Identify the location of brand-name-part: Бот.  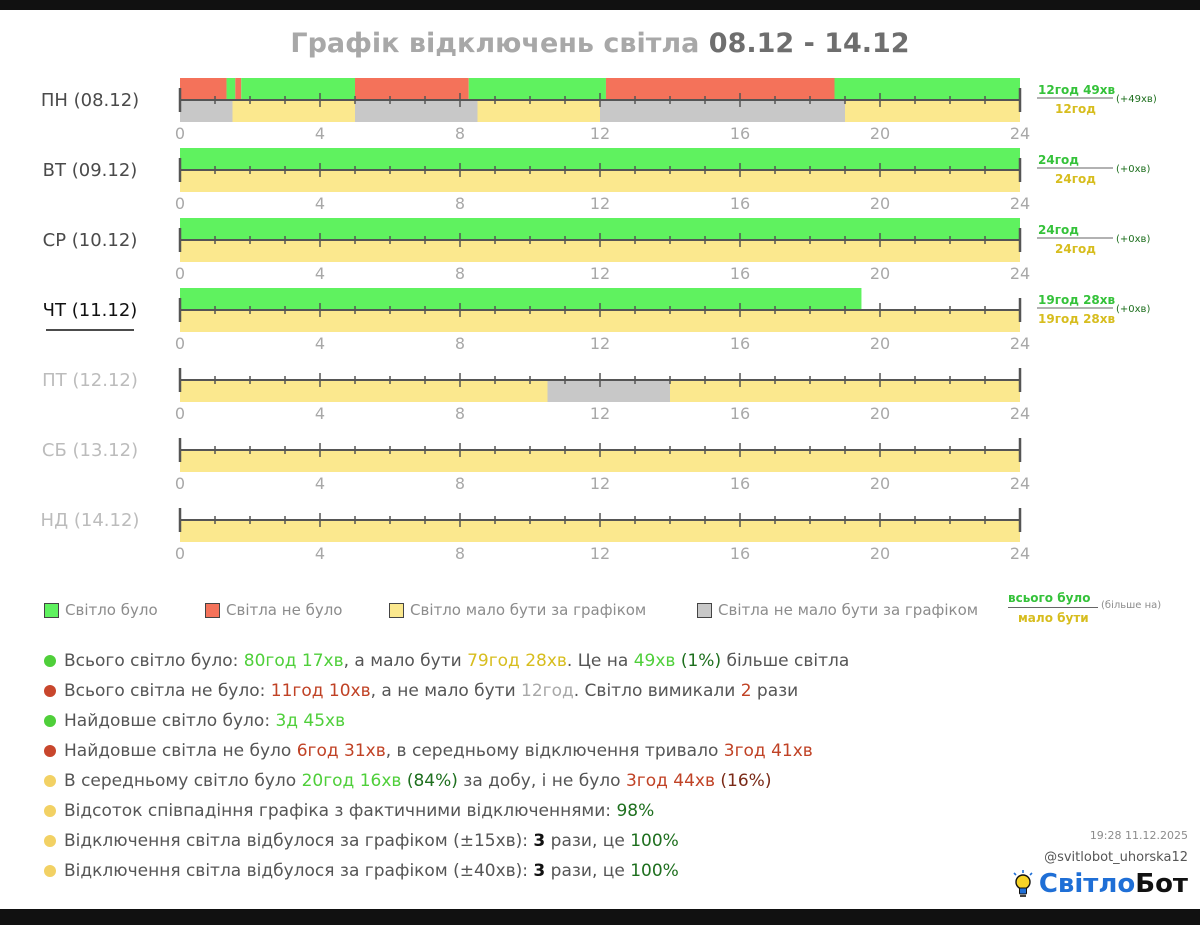
(1161, 884).